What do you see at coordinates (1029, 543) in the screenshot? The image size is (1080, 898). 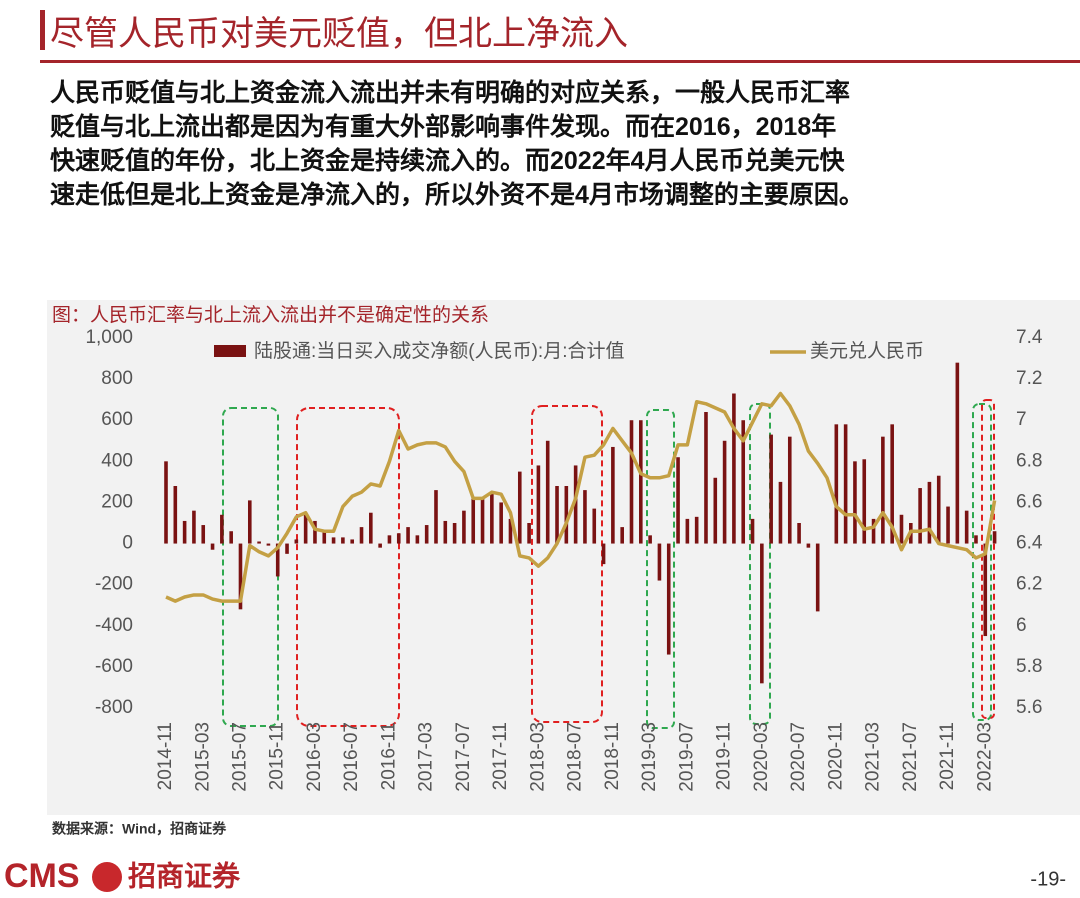 I see `y2-tick-label: 6.4` at bounding box center [1029, 543].